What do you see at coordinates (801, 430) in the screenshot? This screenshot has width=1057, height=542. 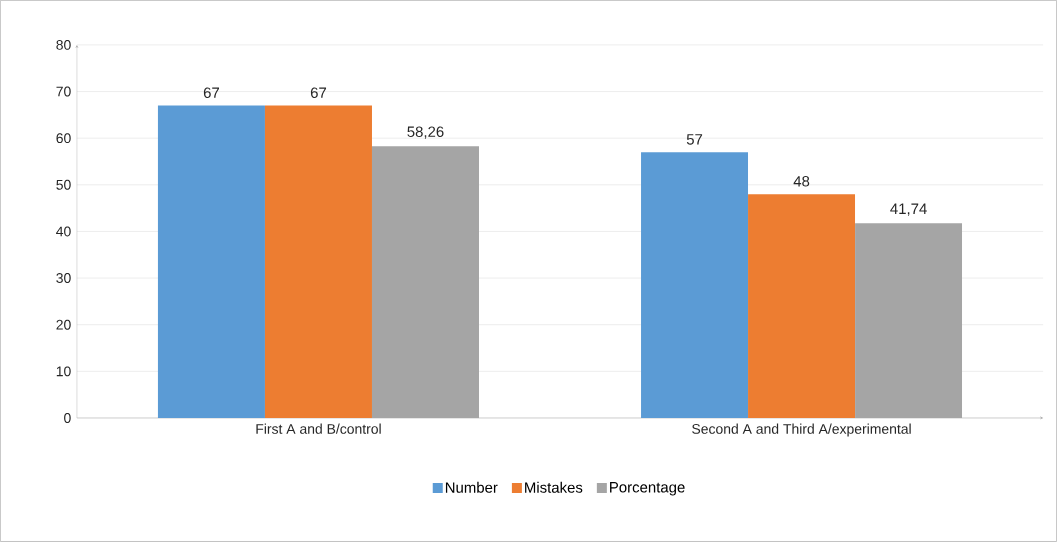 I see `x-tick-label: Second A and Third A/experimental` at bounding box center [801, 430].